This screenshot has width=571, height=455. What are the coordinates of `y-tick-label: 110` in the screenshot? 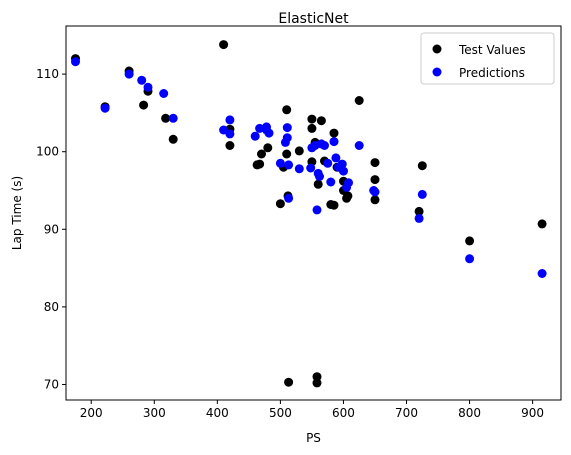 It's located at (47, 74).